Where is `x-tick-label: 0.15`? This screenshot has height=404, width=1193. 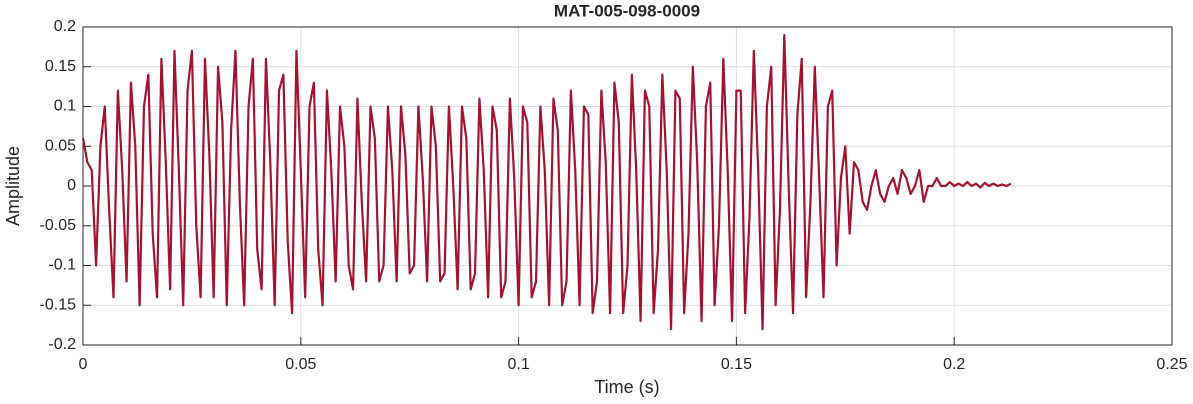 x-tick-label: 0.15 is located at coordinates (736, 364).